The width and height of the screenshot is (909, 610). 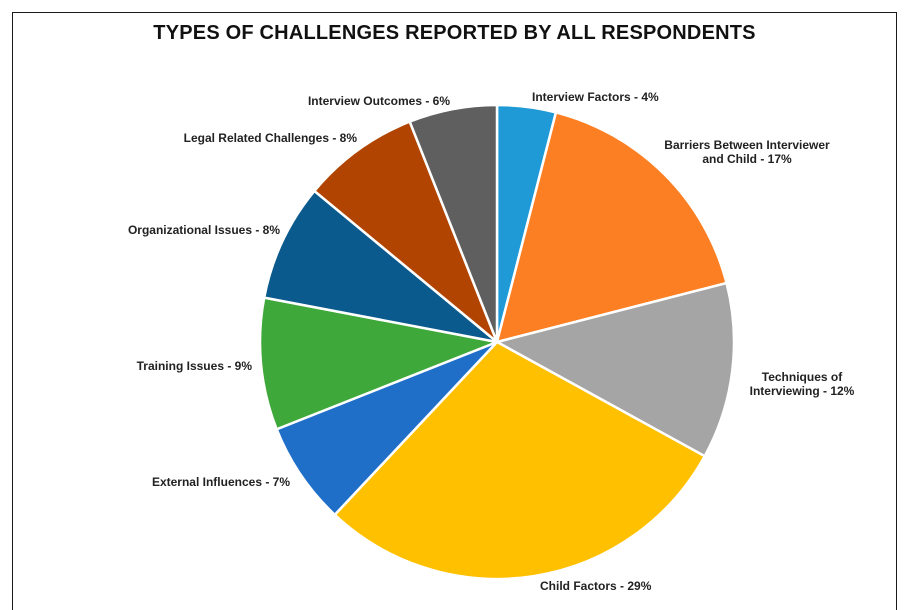 I want to click on slice-label-4: Child Factors - 29%, so click(x=596, y=586).